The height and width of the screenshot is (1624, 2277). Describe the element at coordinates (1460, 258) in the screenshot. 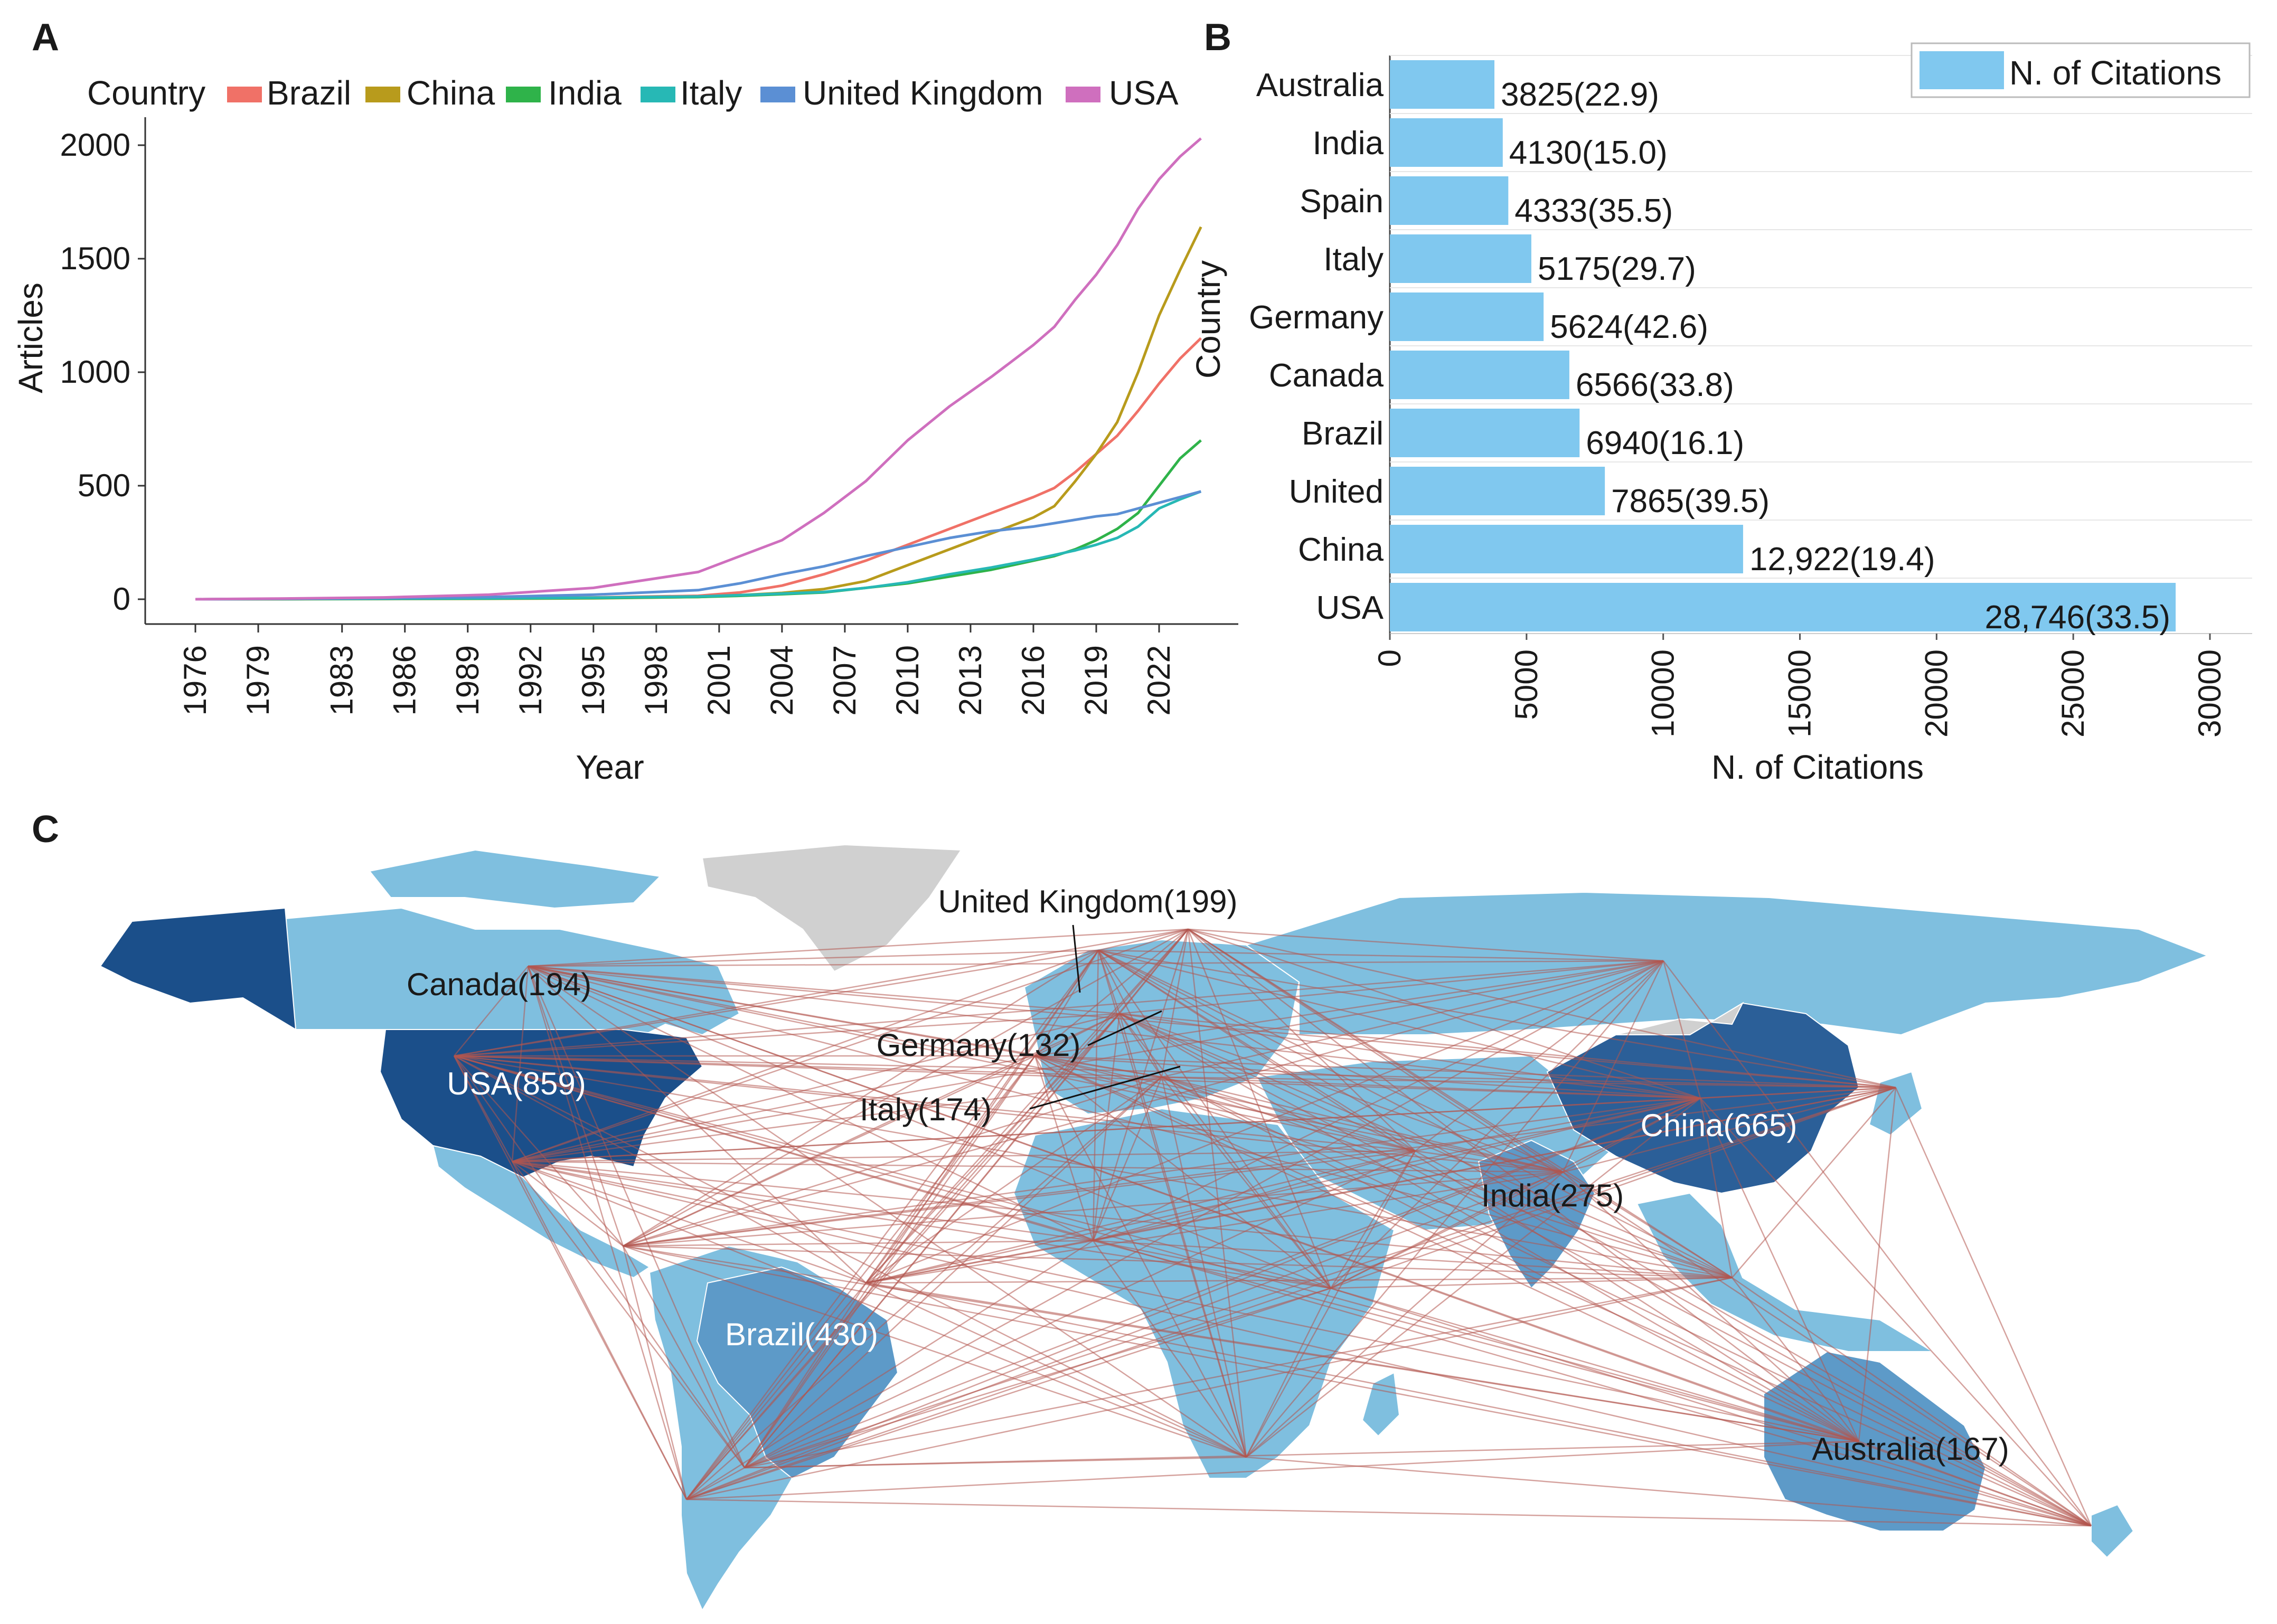

I see `bar-italy` at that location.